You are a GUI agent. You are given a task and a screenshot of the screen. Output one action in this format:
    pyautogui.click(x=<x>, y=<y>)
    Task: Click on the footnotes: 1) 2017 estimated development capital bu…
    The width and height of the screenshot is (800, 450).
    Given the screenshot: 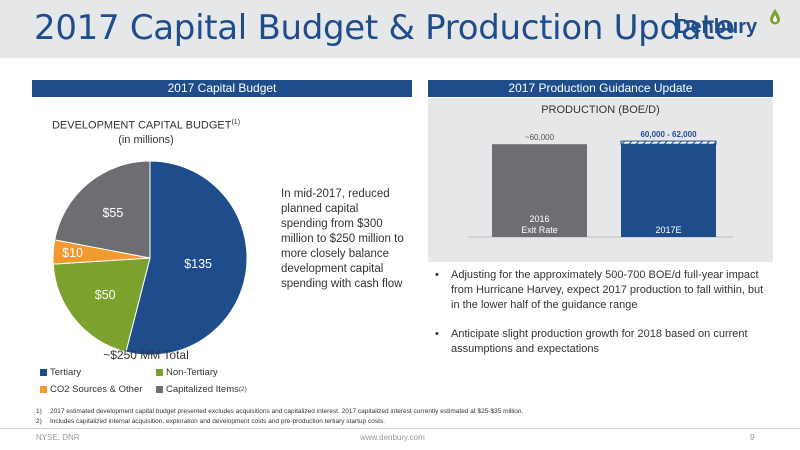 What is the action you would take?
    pyautogui.click(x=406, y=417)
    